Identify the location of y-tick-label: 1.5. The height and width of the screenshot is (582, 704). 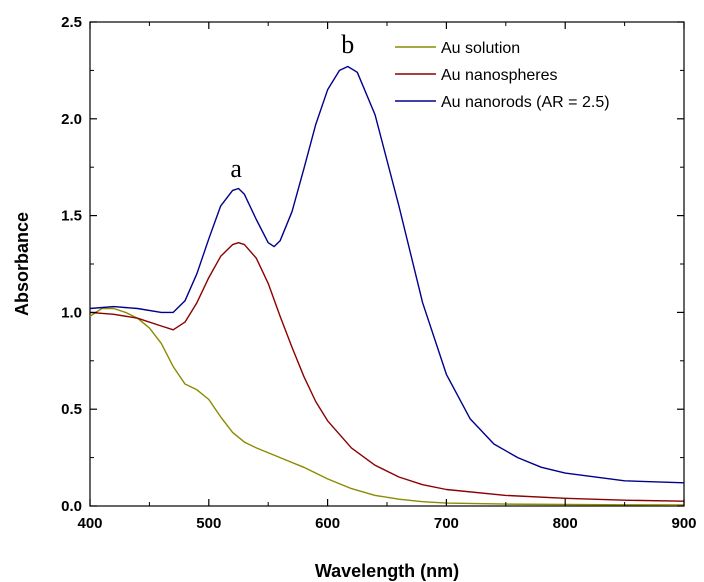
(71, 216).